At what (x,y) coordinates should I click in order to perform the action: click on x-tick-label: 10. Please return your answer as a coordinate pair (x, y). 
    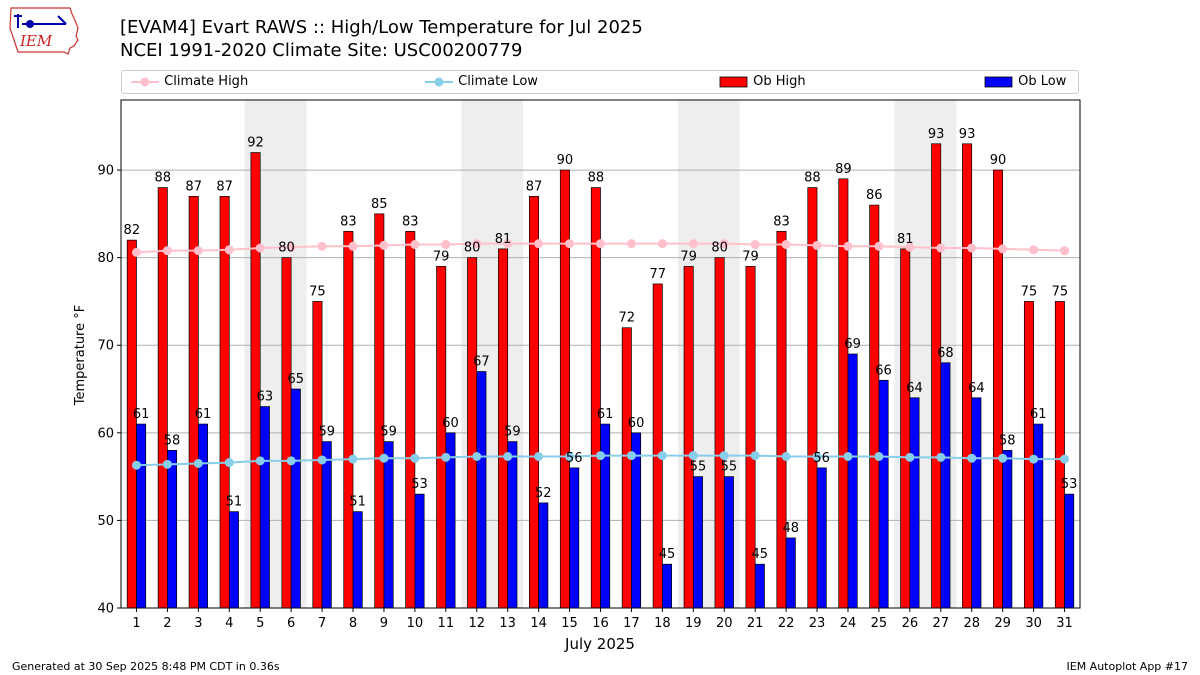
    Looking at the image, I should click on (415, 623).